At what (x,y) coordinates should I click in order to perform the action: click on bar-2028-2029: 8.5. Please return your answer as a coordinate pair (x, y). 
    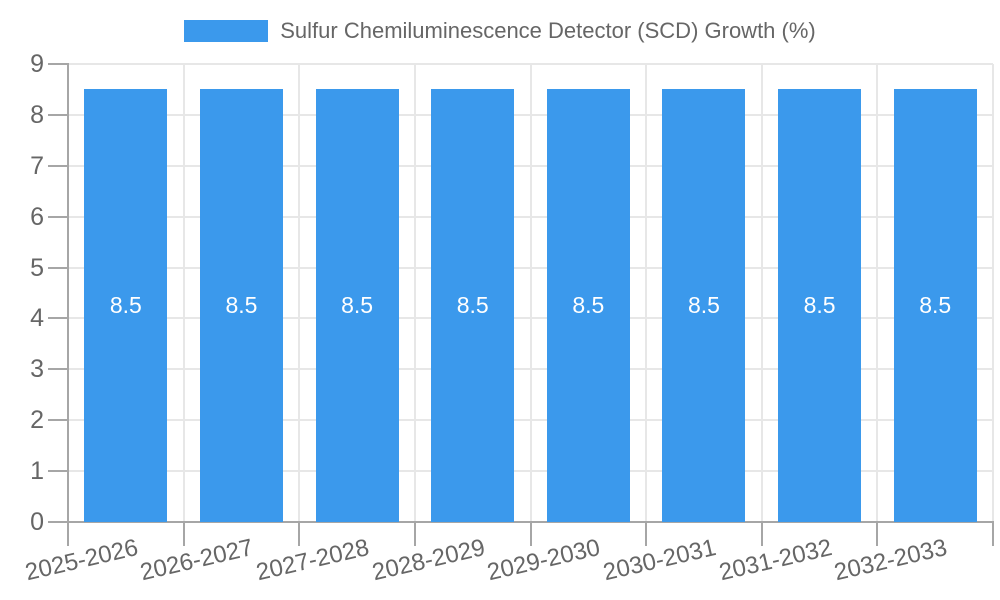
    Looking at the image, I should click on (473, 305).